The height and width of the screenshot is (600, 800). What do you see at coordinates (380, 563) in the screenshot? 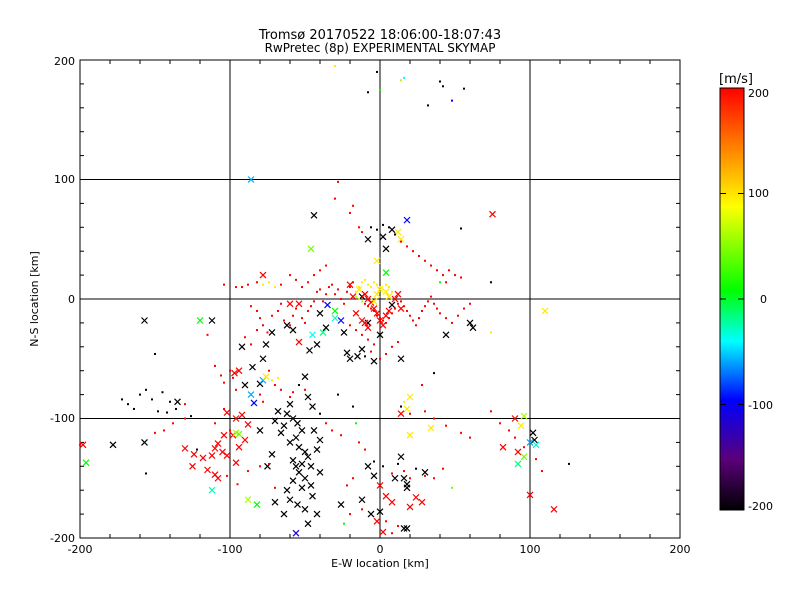
I see `x-axis-label: E-W location [km]` at bounding box center [380, 563].